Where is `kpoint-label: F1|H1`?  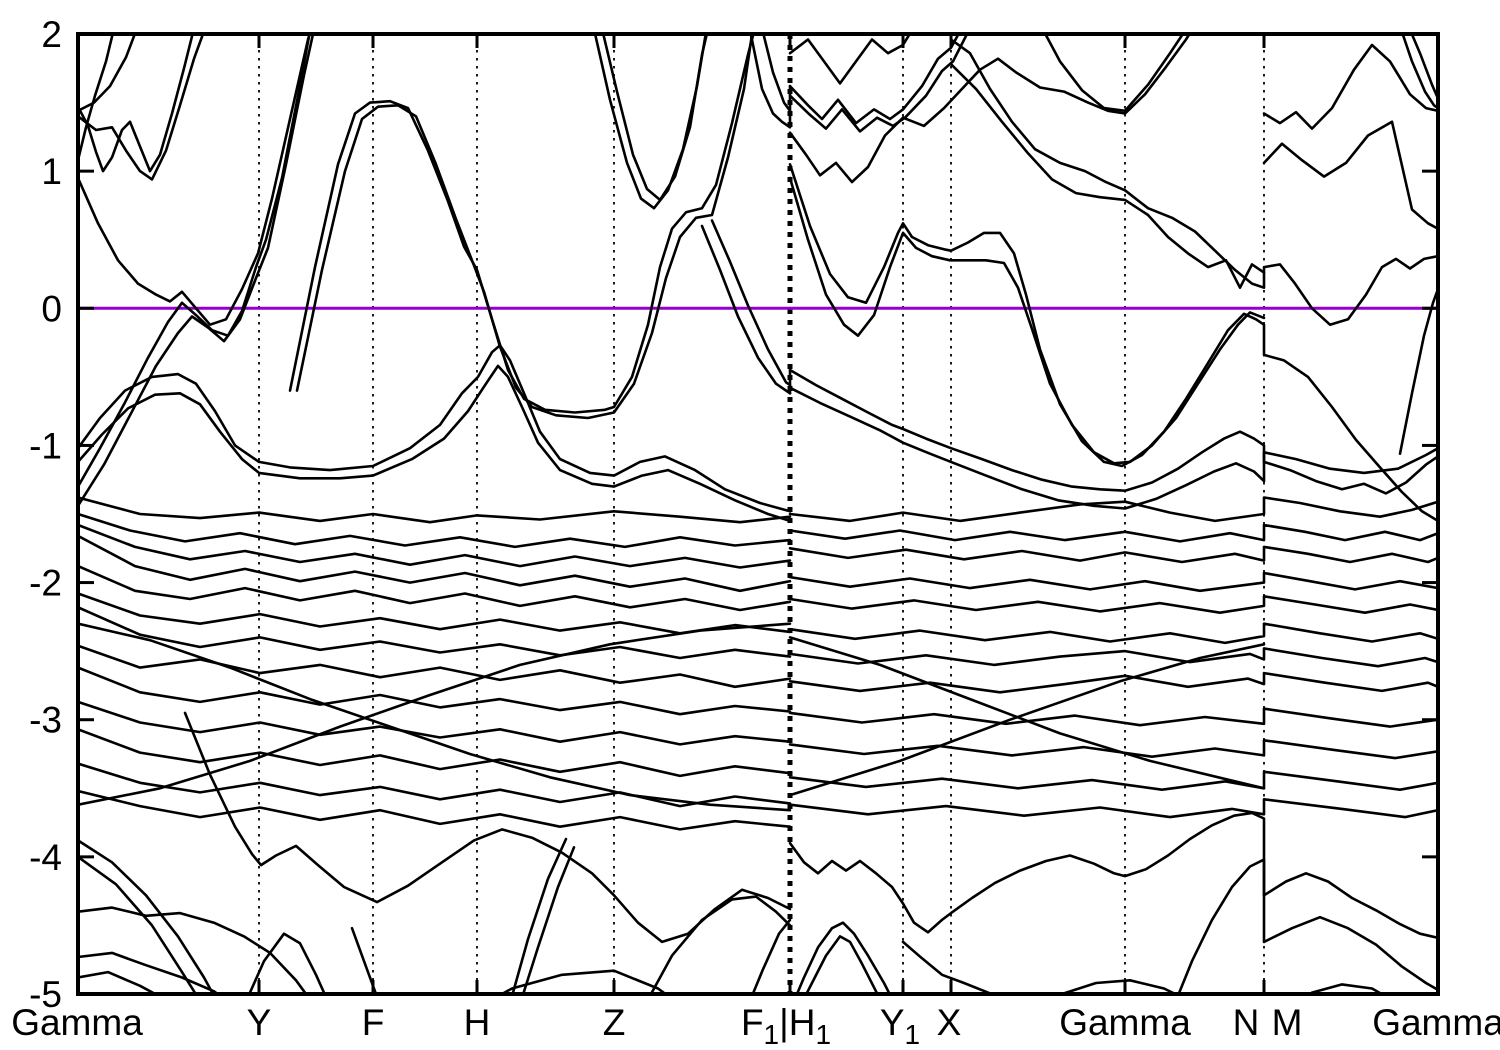 kpoint-label: F1|H1 is located at coordinates (786, 1026).